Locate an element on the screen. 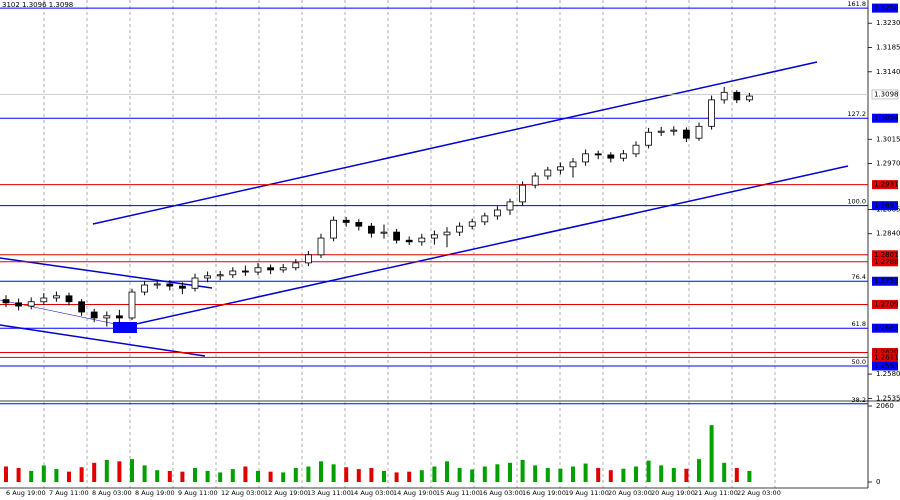 The width and height of the screenshot is (900, 500). fib-label: 50.0 is located at coordinates (859, 362).